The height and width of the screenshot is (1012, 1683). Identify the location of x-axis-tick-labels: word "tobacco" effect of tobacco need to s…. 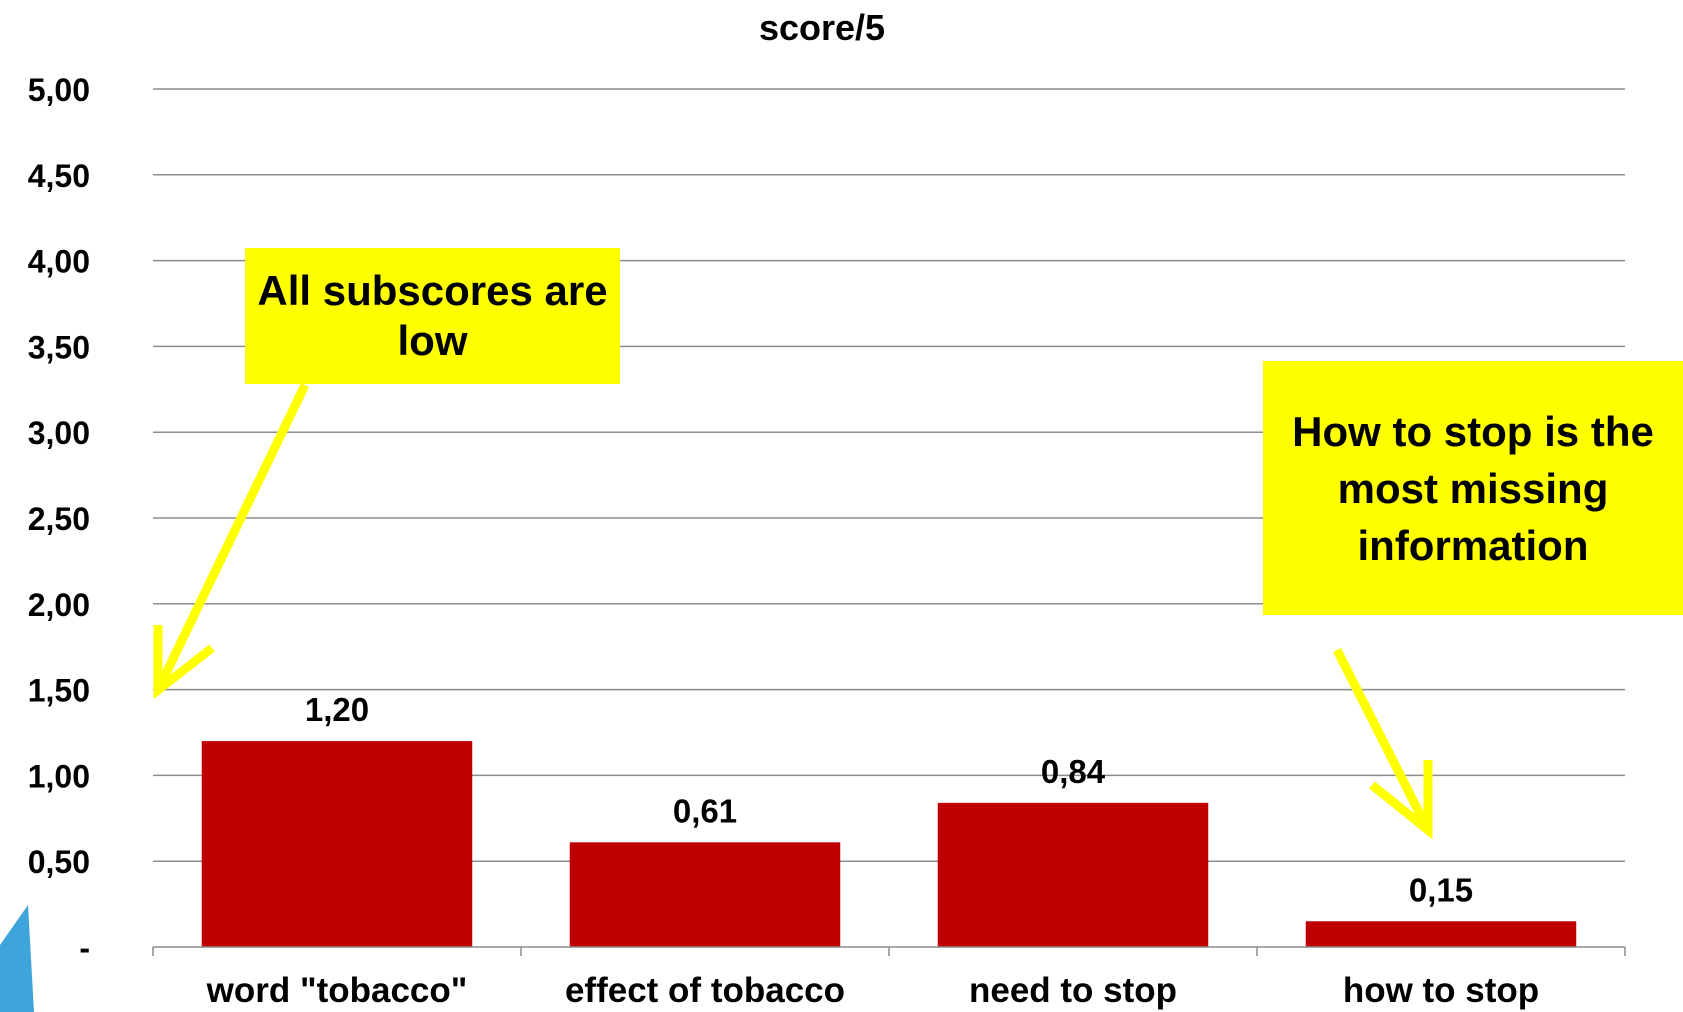
(873, 990).